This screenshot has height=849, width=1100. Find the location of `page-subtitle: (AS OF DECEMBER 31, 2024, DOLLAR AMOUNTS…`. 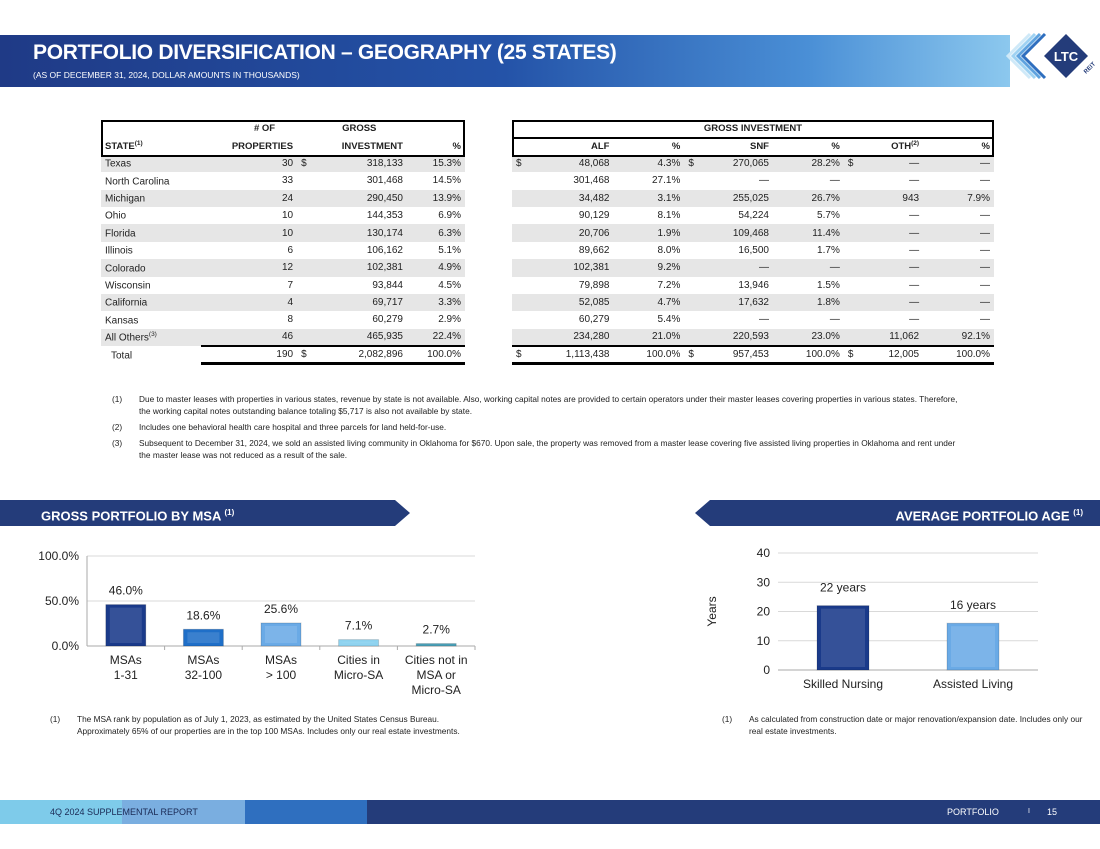

page-subtitle: (AS OF DECEMBER 31, 2024, DOLLAR AMOUNTS… is located at coordinates (166, 75).